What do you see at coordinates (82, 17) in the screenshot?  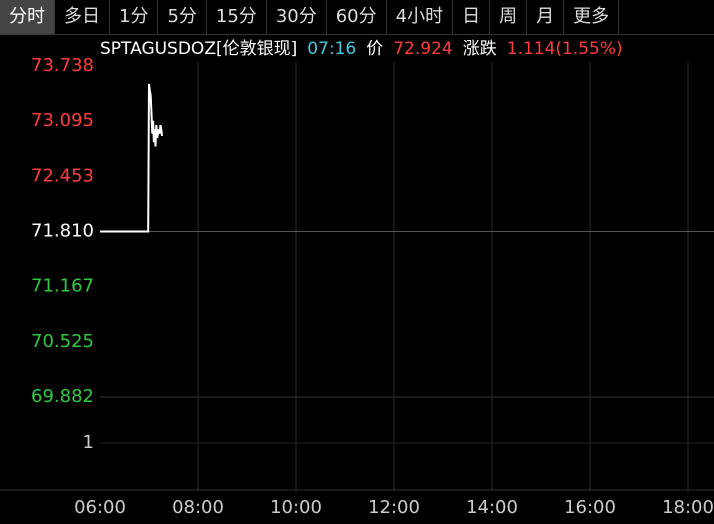 I see `period-tab: 多日` at bounding box center [82, 17].